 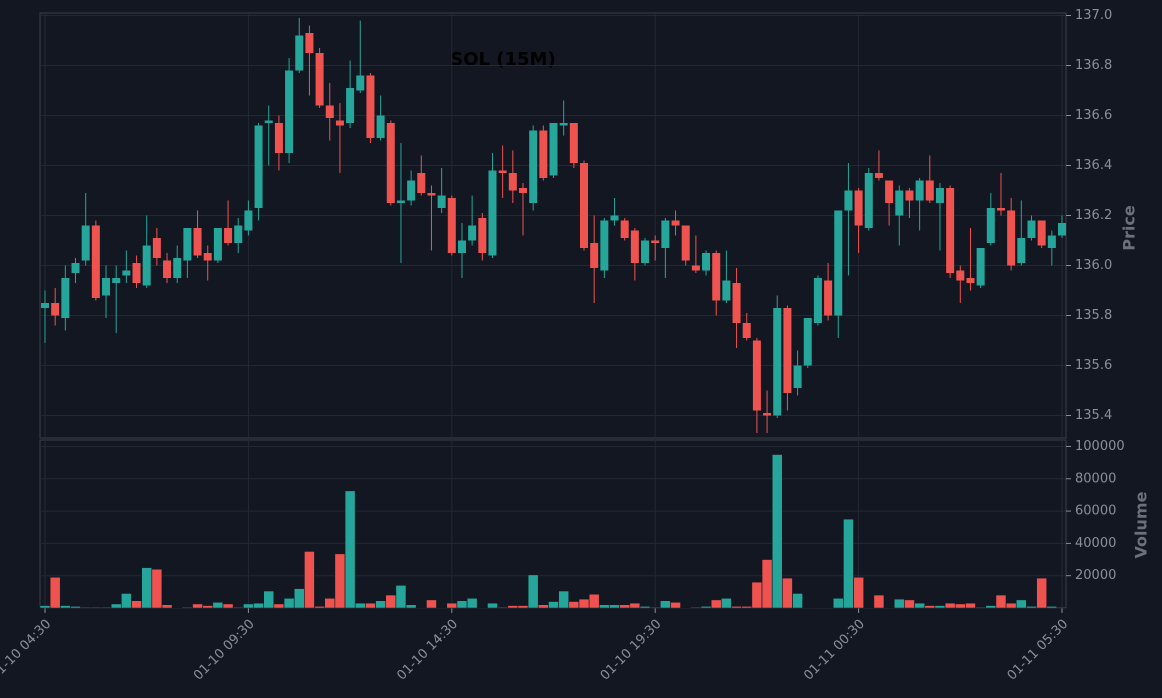 I want to click on y-tick-label: 135.8, so click(x=1093, y=315).